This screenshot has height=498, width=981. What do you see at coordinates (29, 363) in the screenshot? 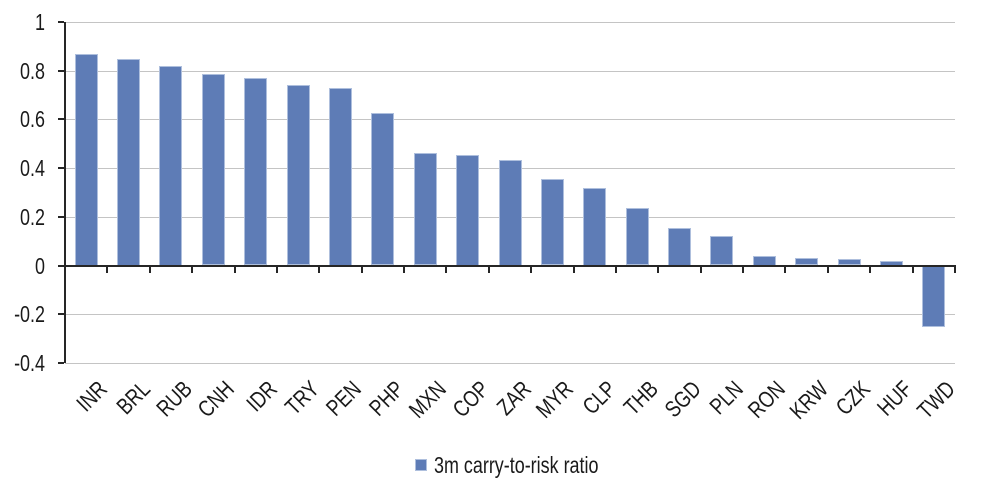
I see `y-tick-label--0.4: -0.4` at bounding box center [29, 363].